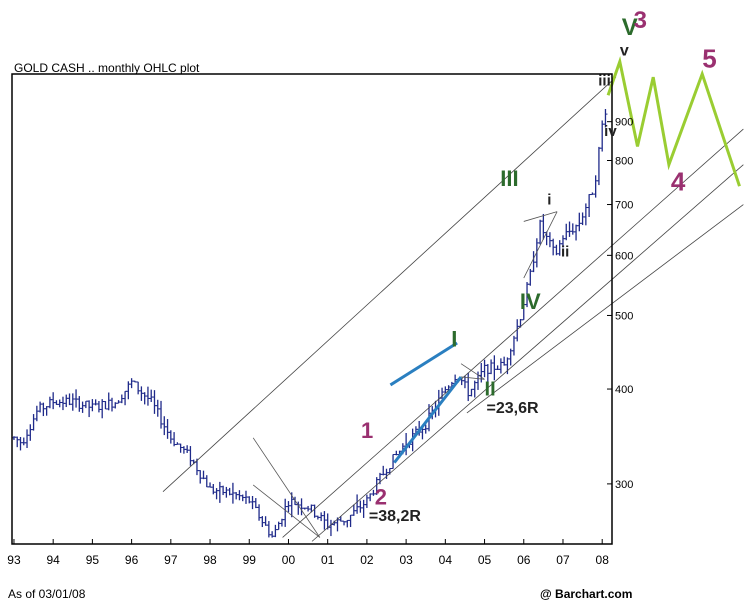 Image resolution: width=750 pixels, height=610 pixels. What do you see at coordinates (210, 560) in the screenshot?
I see `x-tick-label: 98` at bounding box center [210, 560].